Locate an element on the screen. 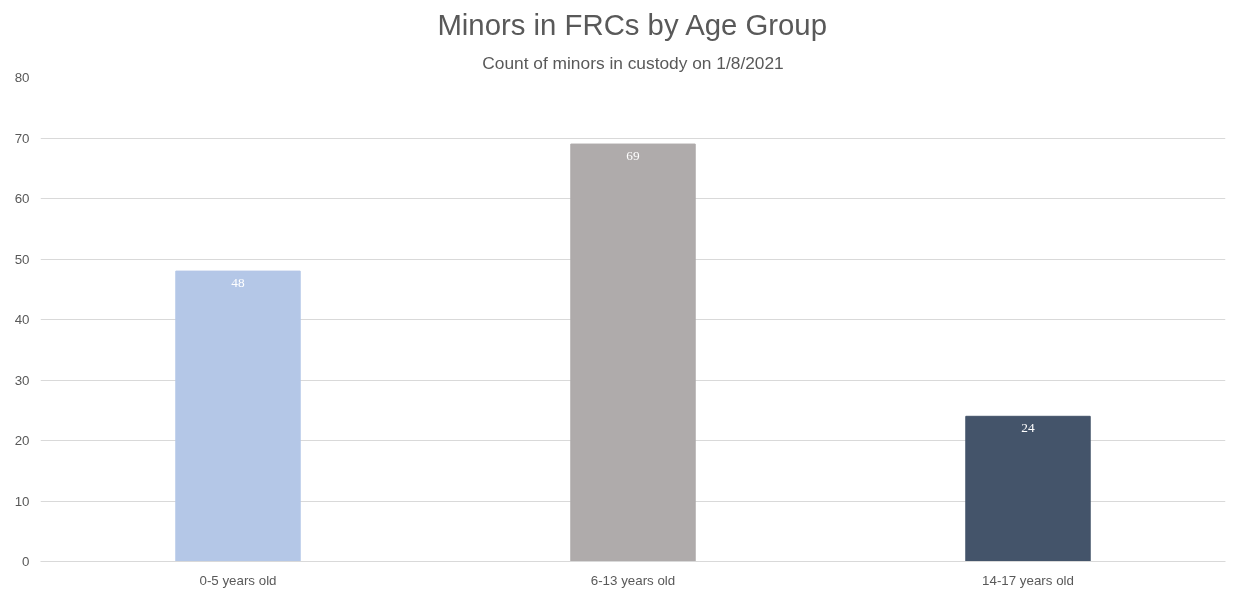 Image resolution: width=1253 pixels, height=596 pixels. x-tick-label: 14-17 years old is located at coordinates (1028, 580).